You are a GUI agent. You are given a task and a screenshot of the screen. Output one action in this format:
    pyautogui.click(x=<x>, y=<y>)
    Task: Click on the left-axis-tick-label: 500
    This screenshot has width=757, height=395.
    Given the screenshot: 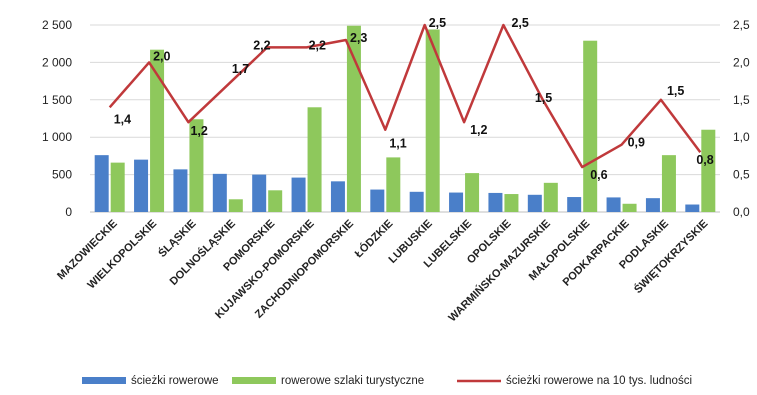 What is the action you would take?
    pyautogui.click(x=62, y=175)
    